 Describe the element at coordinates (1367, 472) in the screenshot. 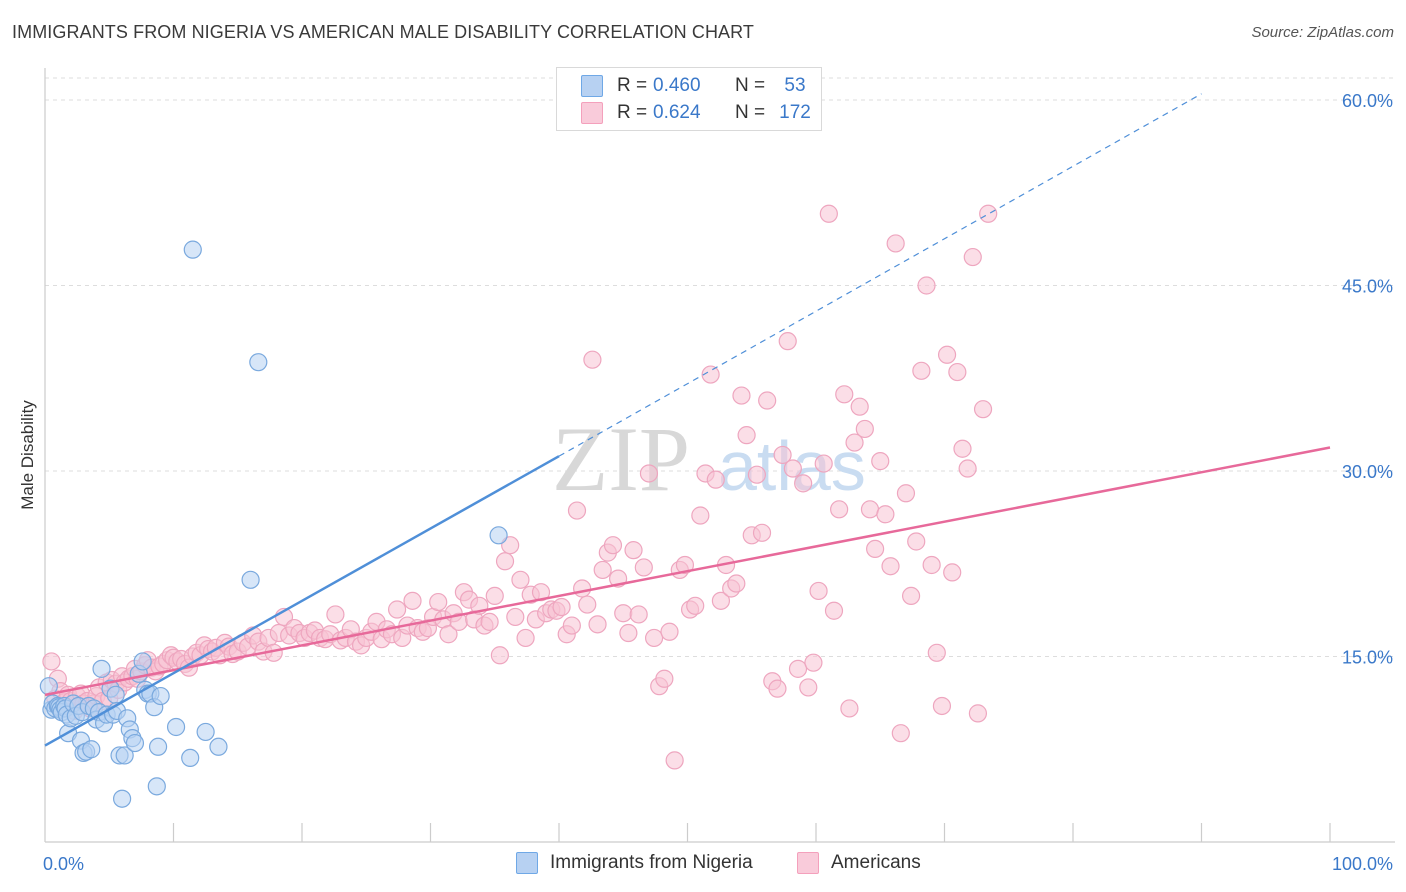

I see `y-tick-label: 30.0%` at that location.